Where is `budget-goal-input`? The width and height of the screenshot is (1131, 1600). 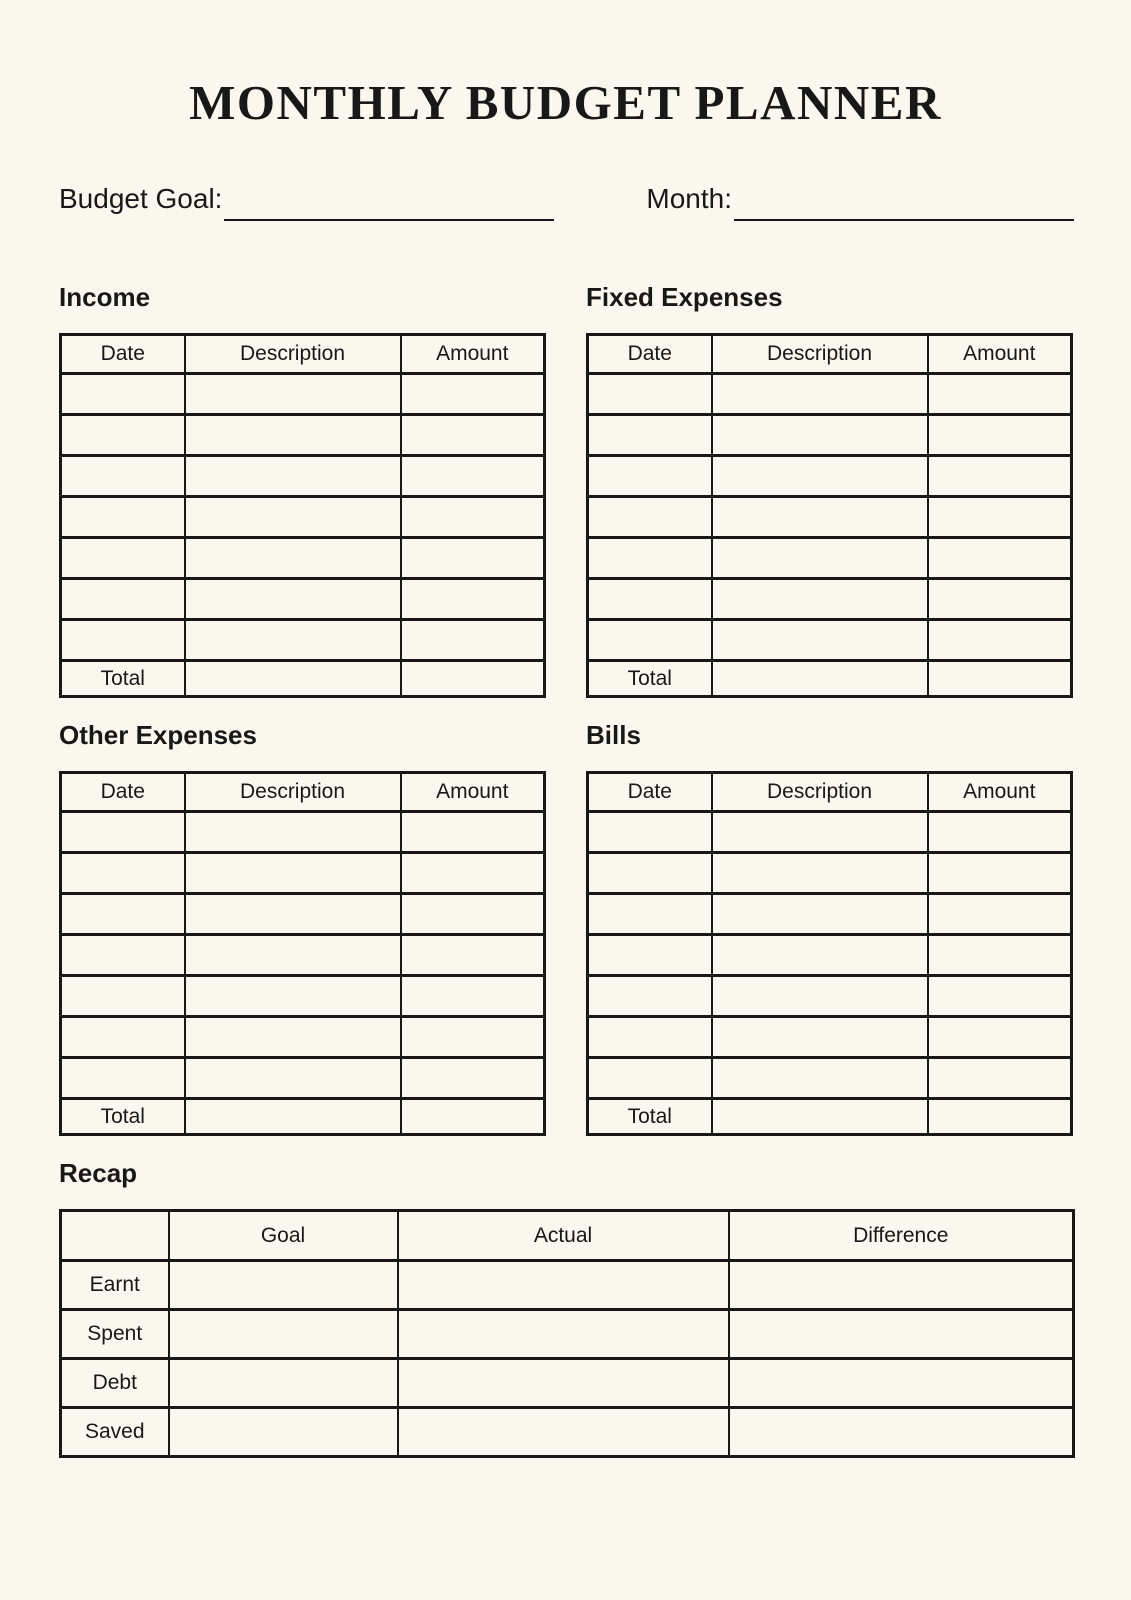 budget-goal-input is located at coordinates (389, 220).